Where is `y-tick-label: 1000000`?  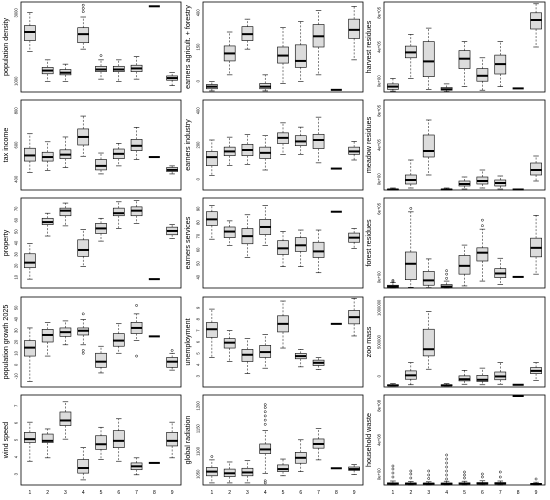 y-tick-label: 1000000 is located at coordinates (379, 307).